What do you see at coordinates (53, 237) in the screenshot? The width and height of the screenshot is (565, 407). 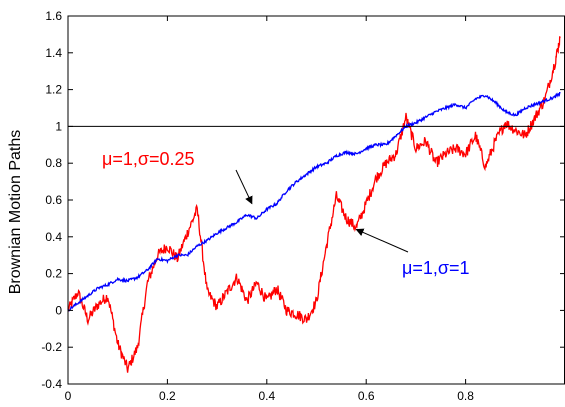 I see `y-tick-label: 0.4` at bounding box center [53, 237].